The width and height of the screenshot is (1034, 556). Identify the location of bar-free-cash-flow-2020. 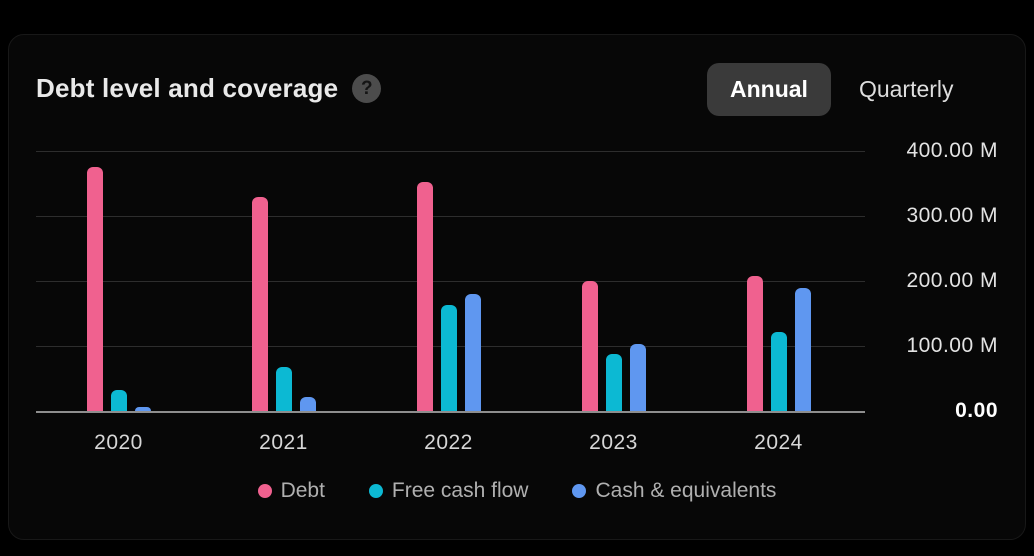
(118, 400).